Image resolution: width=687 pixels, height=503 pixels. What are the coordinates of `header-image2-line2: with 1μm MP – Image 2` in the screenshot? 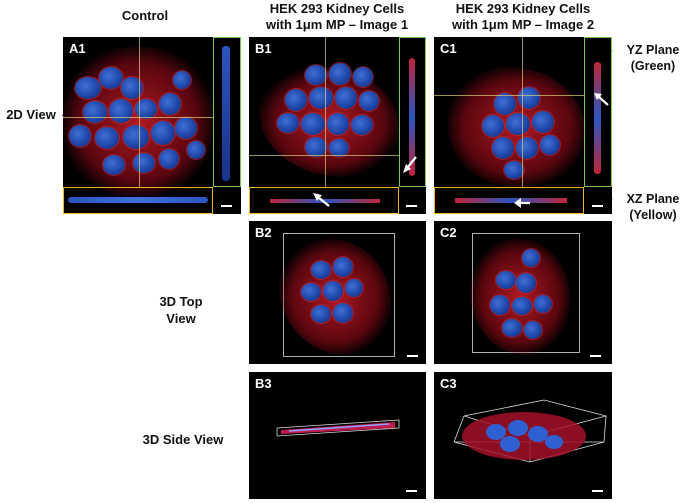 It's located at (523, 24).